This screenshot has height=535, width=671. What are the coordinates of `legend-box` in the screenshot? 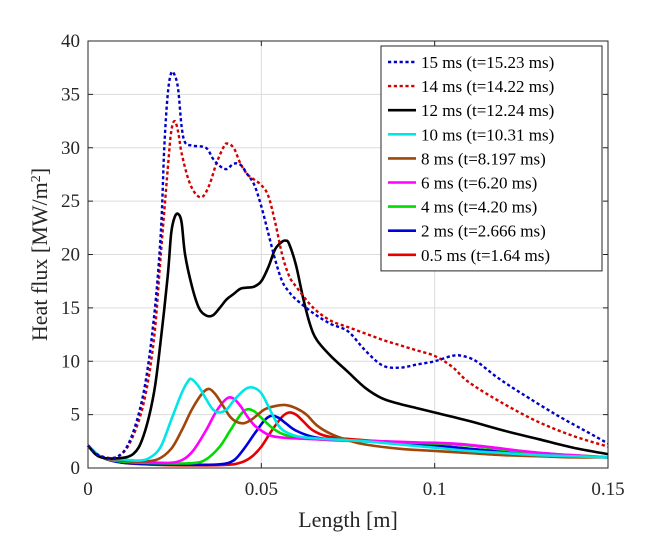 It's located at (491, 158).